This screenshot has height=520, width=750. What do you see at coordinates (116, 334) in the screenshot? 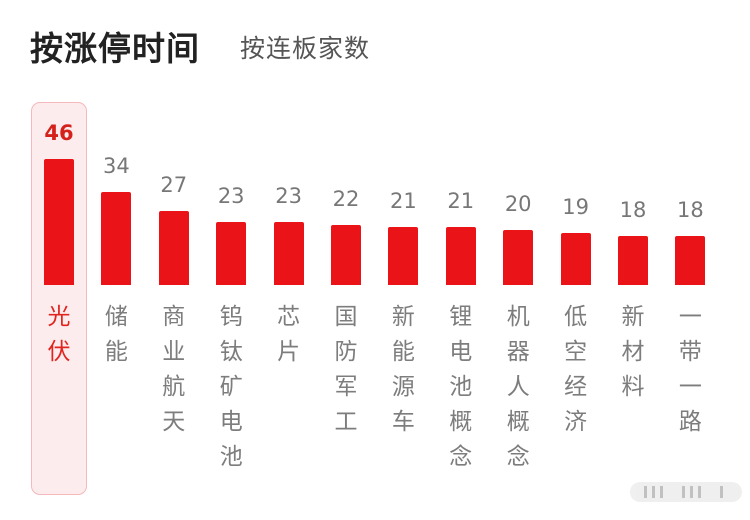
I see `category-label: 储能` at bounding box center [116, 334].